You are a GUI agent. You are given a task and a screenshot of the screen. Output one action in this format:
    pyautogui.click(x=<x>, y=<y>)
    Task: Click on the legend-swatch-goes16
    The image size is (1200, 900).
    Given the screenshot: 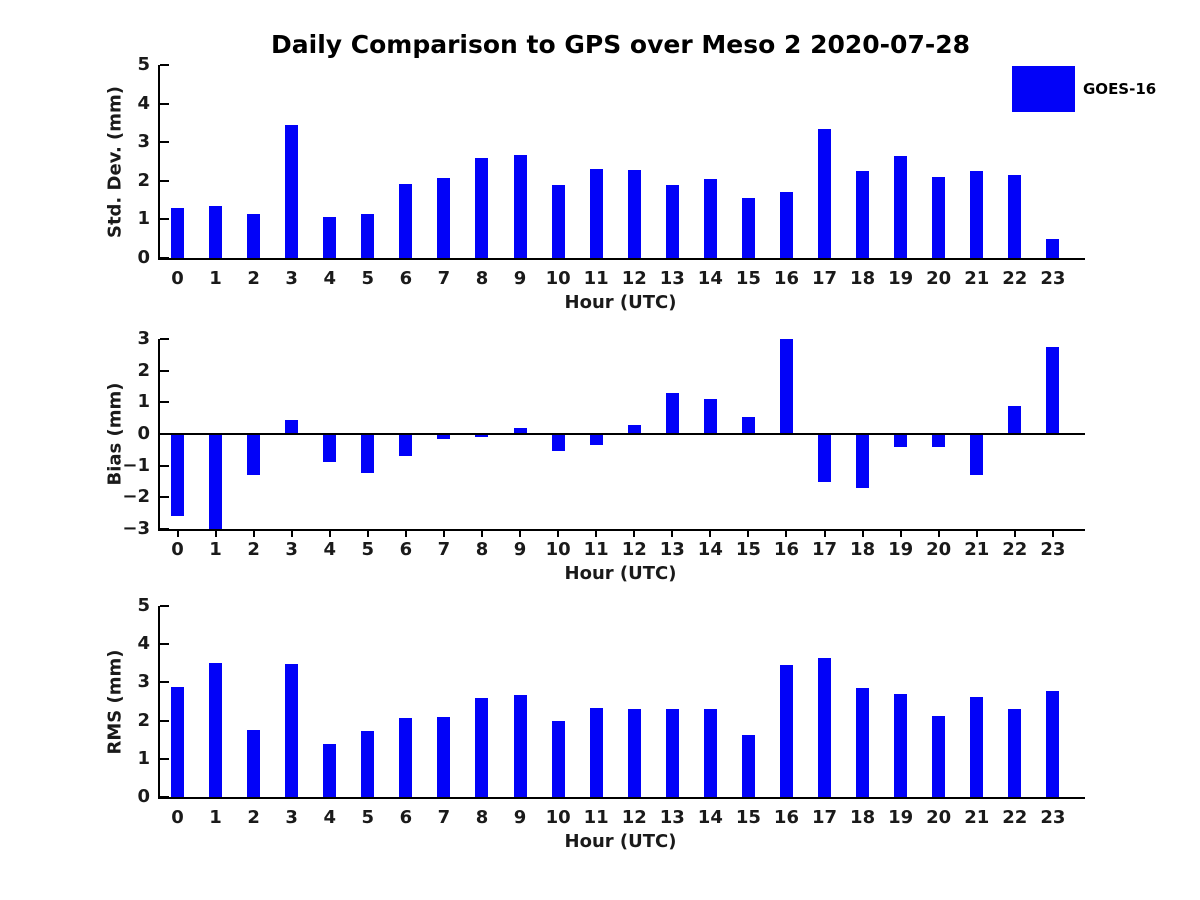 What is the action you would take?
    pyautogui.click(x=1043, y=89)
    